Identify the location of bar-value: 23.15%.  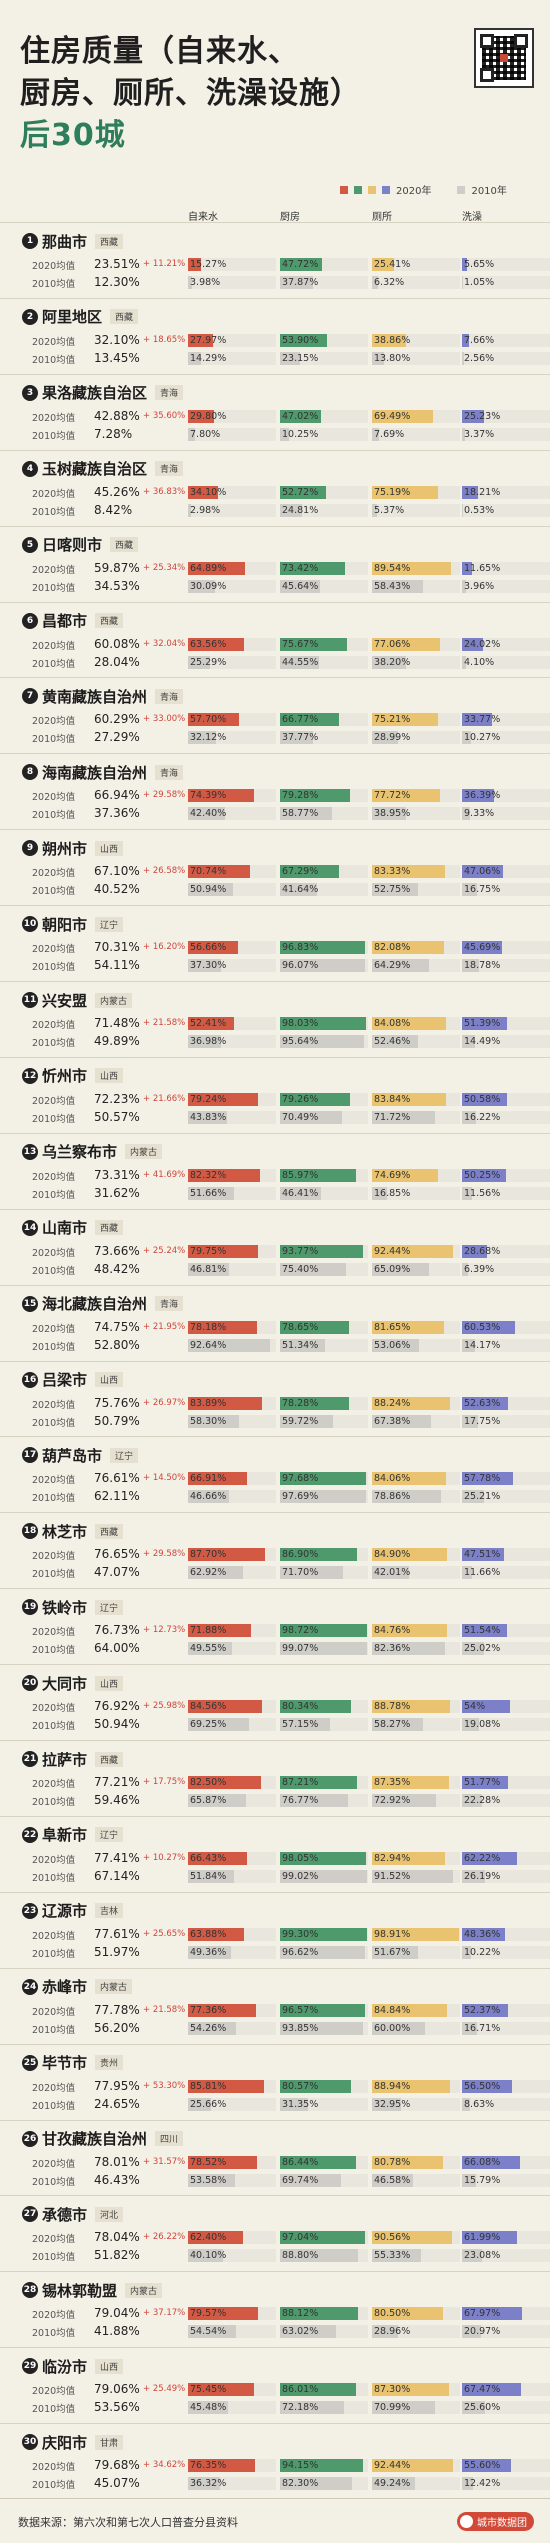
(300, 358).